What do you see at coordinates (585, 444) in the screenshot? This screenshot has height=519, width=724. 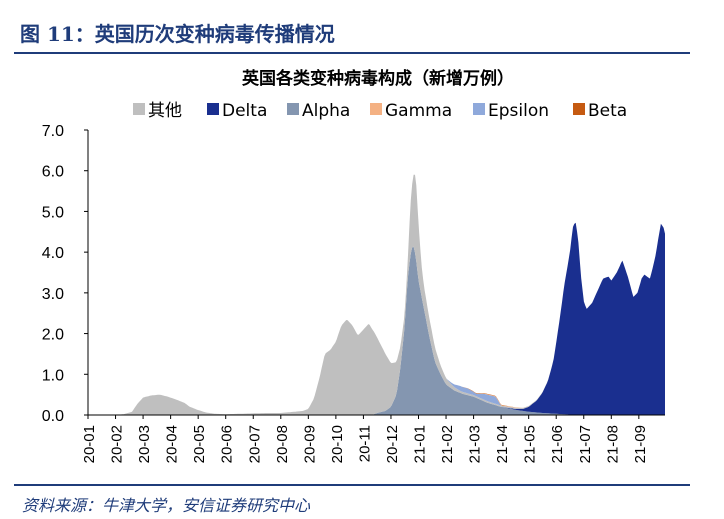 I see `x-tick-label: 21-07` at bounding box center [585, 444].